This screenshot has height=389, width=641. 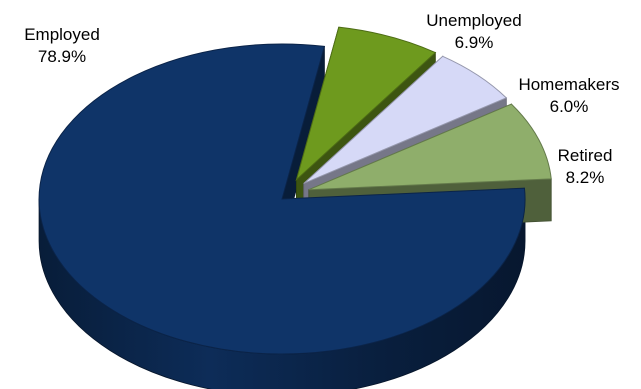 I want to click on label-homemakers-value: 6.0%, so click(x=569, y=106).